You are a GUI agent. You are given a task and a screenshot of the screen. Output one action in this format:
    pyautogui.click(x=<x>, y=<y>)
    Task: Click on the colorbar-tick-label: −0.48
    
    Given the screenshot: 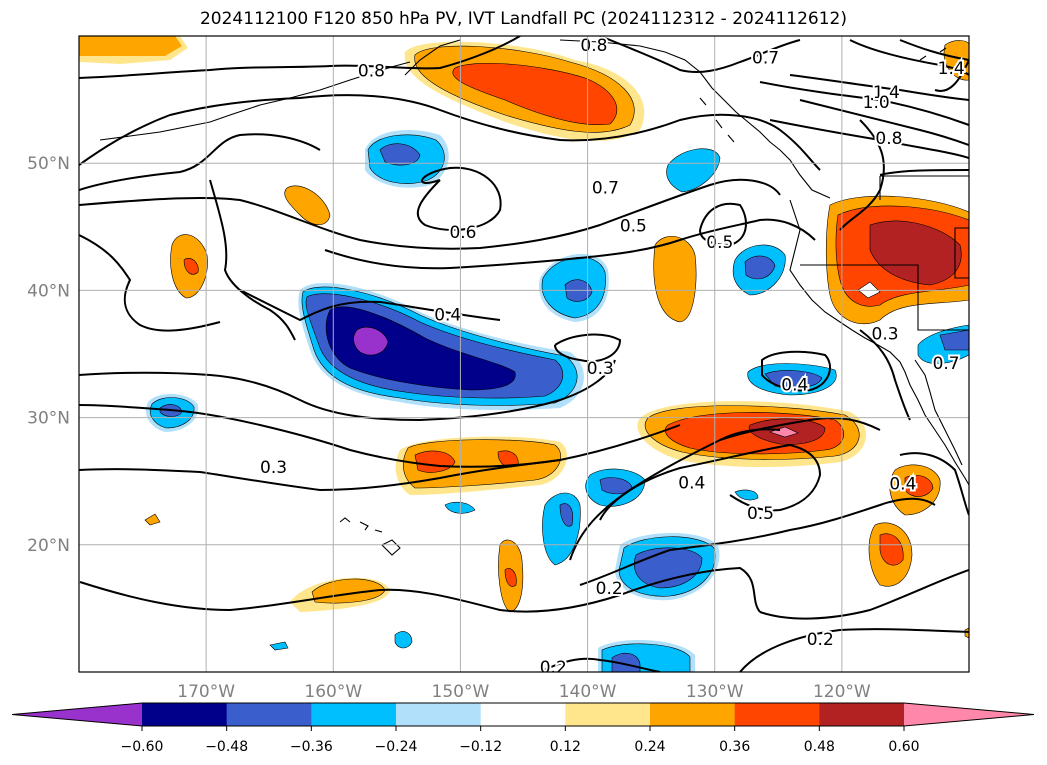 What is the action you would take?
    pyautogui.click(x=226, y=747)
    